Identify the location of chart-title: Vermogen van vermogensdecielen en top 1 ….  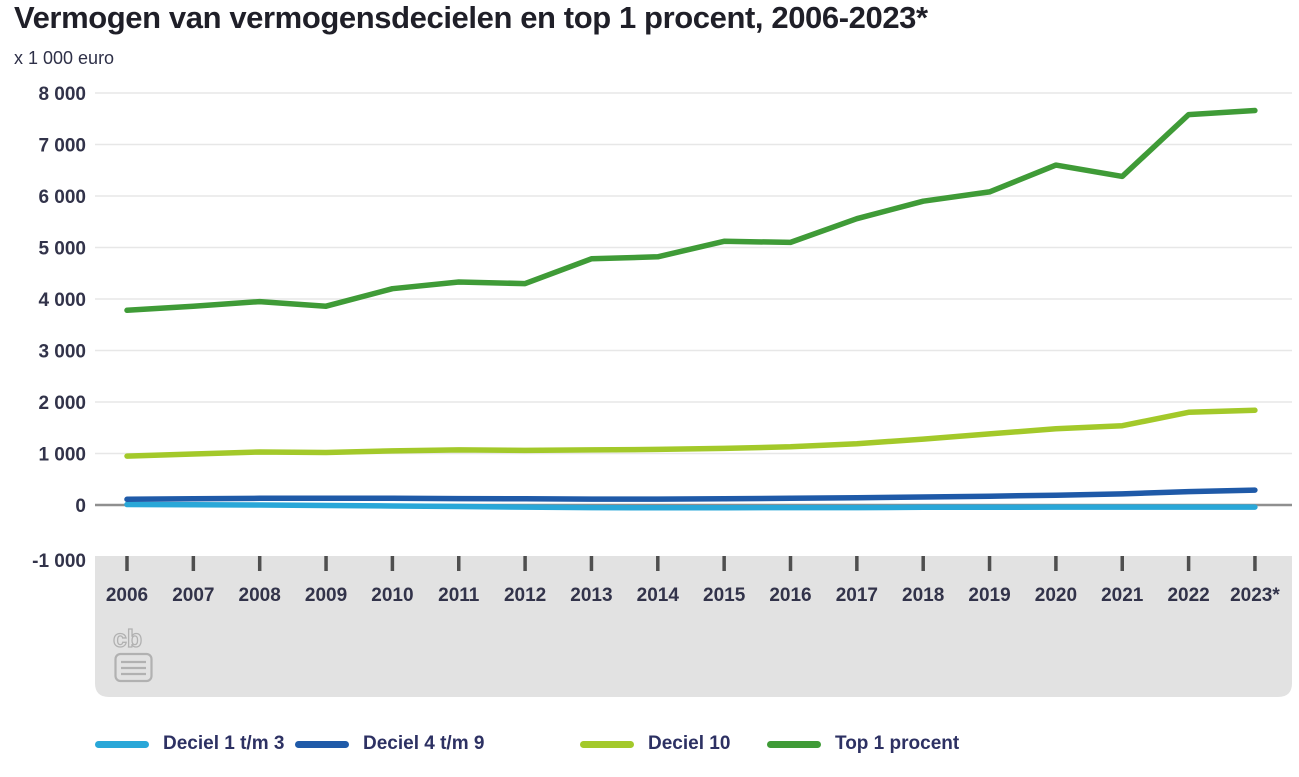
(471, 17).